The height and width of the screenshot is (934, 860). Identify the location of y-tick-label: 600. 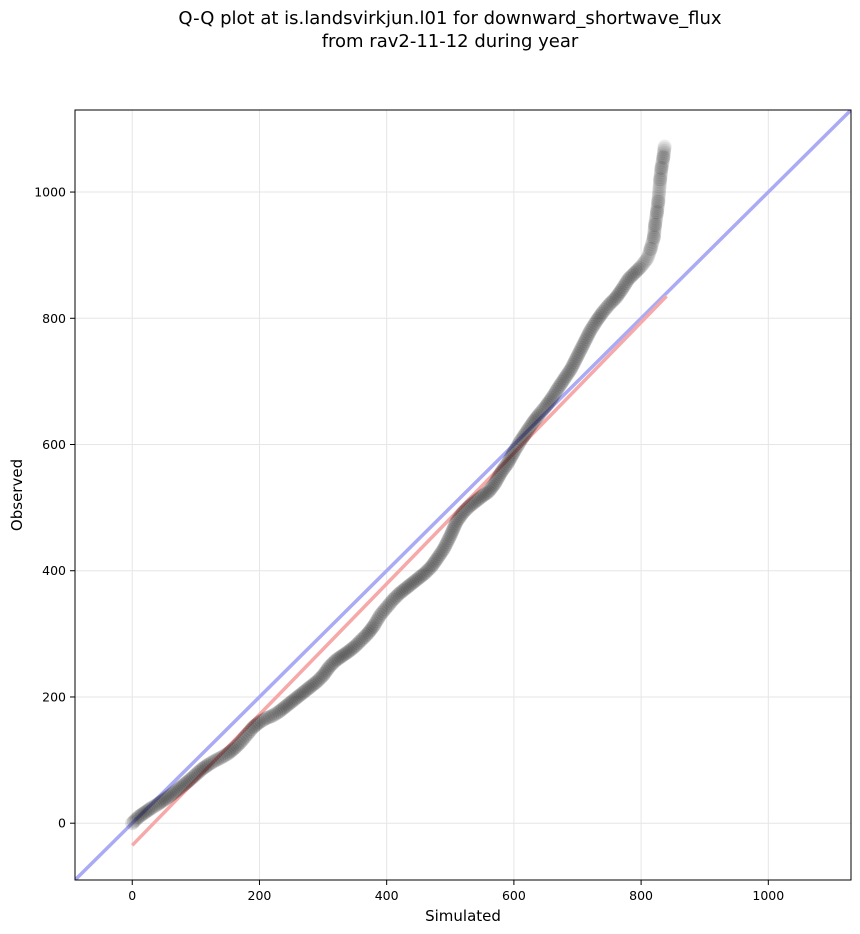
(54, 444).